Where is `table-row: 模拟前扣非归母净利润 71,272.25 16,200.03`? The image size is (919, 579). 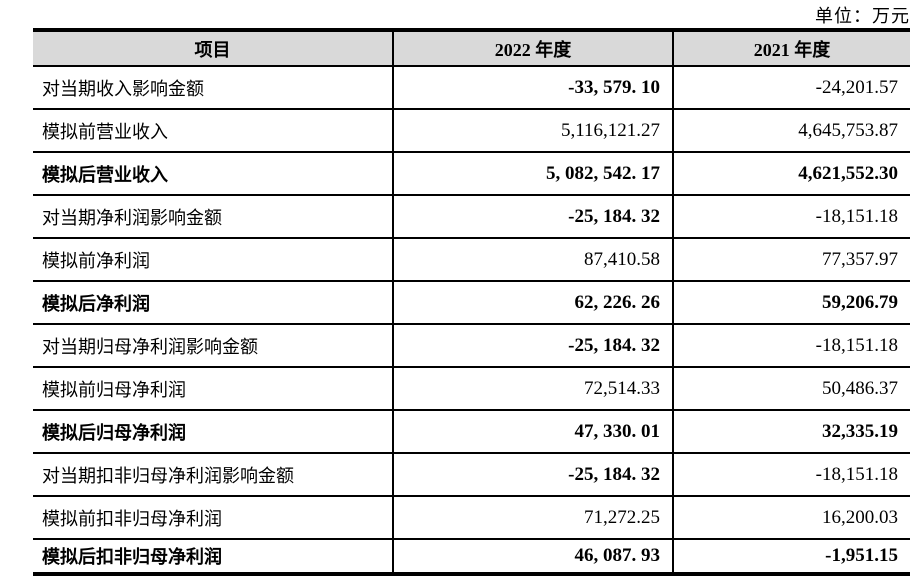
table-row: 模拟前扣非归母净利润 71,272.25 16,200.03 is located at coordinates (471, 518).